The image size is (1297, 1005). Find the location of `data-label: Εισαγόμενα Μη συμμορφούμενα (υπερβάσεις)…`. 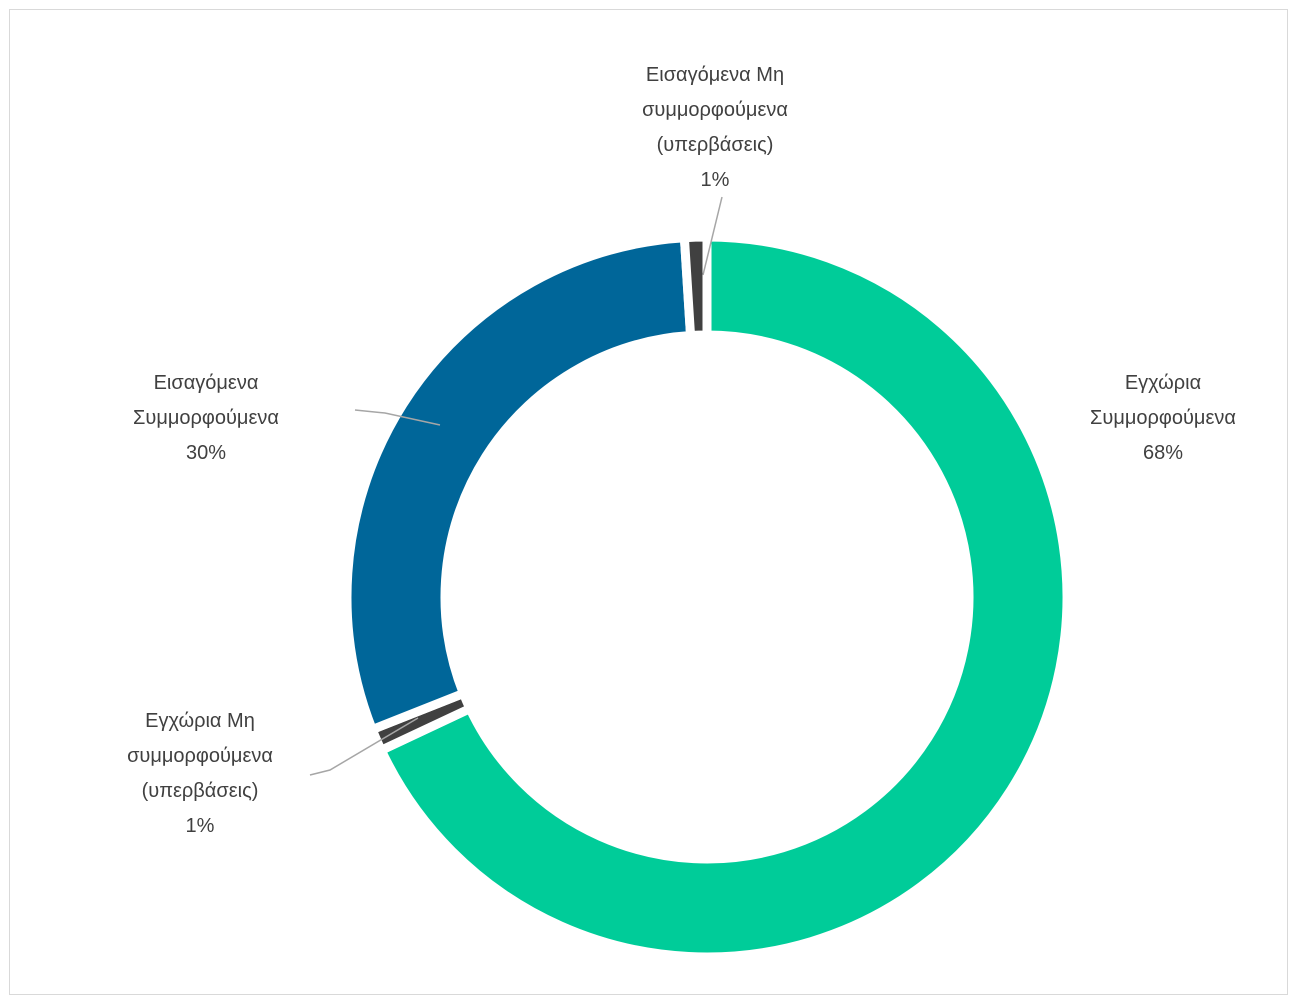

data-label: Εισαγόμενα Μη συμμορφούμενα (υπερβάσεις)… is located at coordinates (715, 128).